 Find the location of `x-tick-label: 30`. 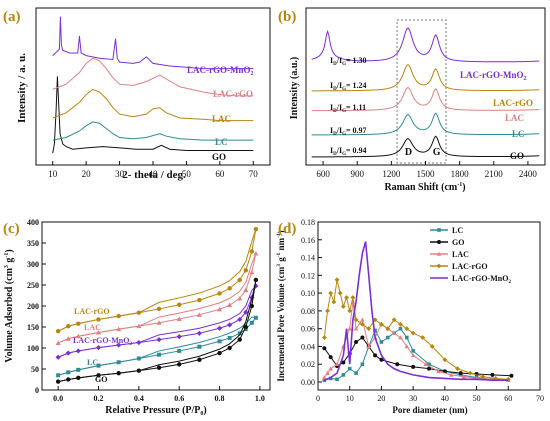

x-tick-label: 30 is located at coordinates (413, 398).